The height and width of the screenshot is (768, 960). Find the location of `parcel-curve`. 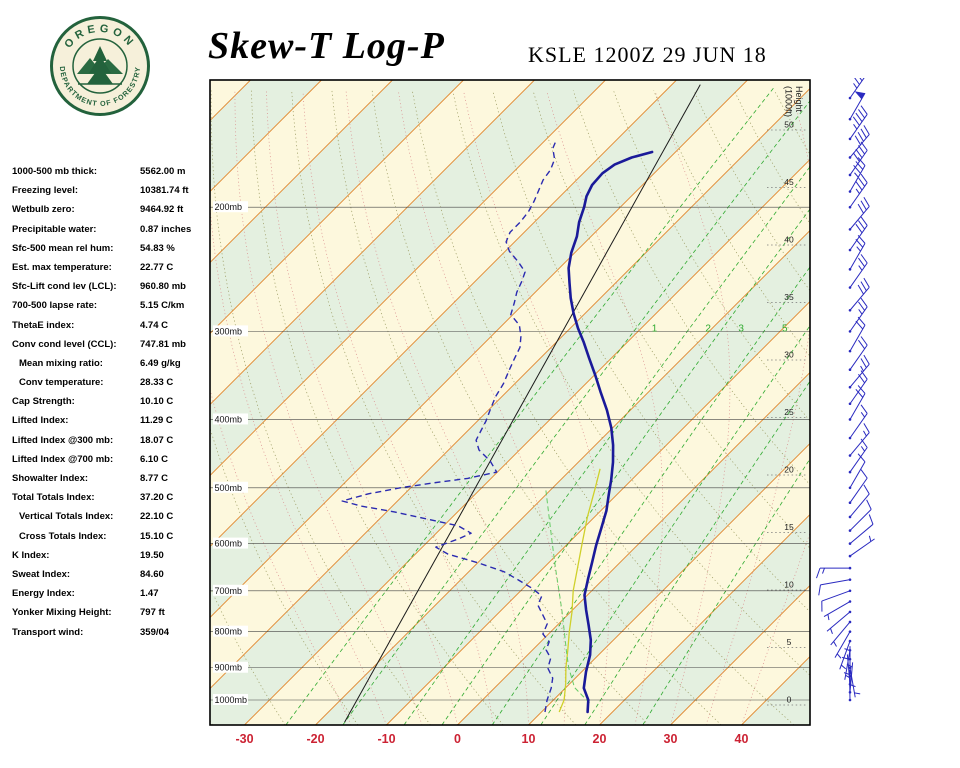

parcel-curve is located at coordinates (567, 595).